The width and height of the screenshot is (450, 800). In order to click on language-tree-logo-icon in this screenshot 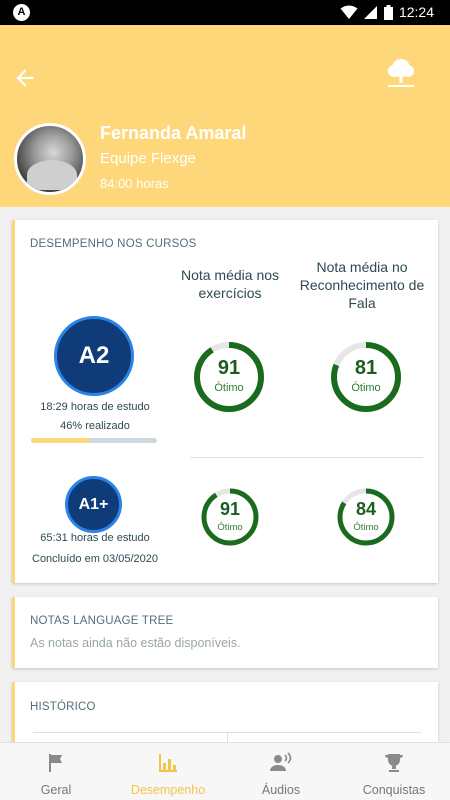, I will do `click(401, 73)`.